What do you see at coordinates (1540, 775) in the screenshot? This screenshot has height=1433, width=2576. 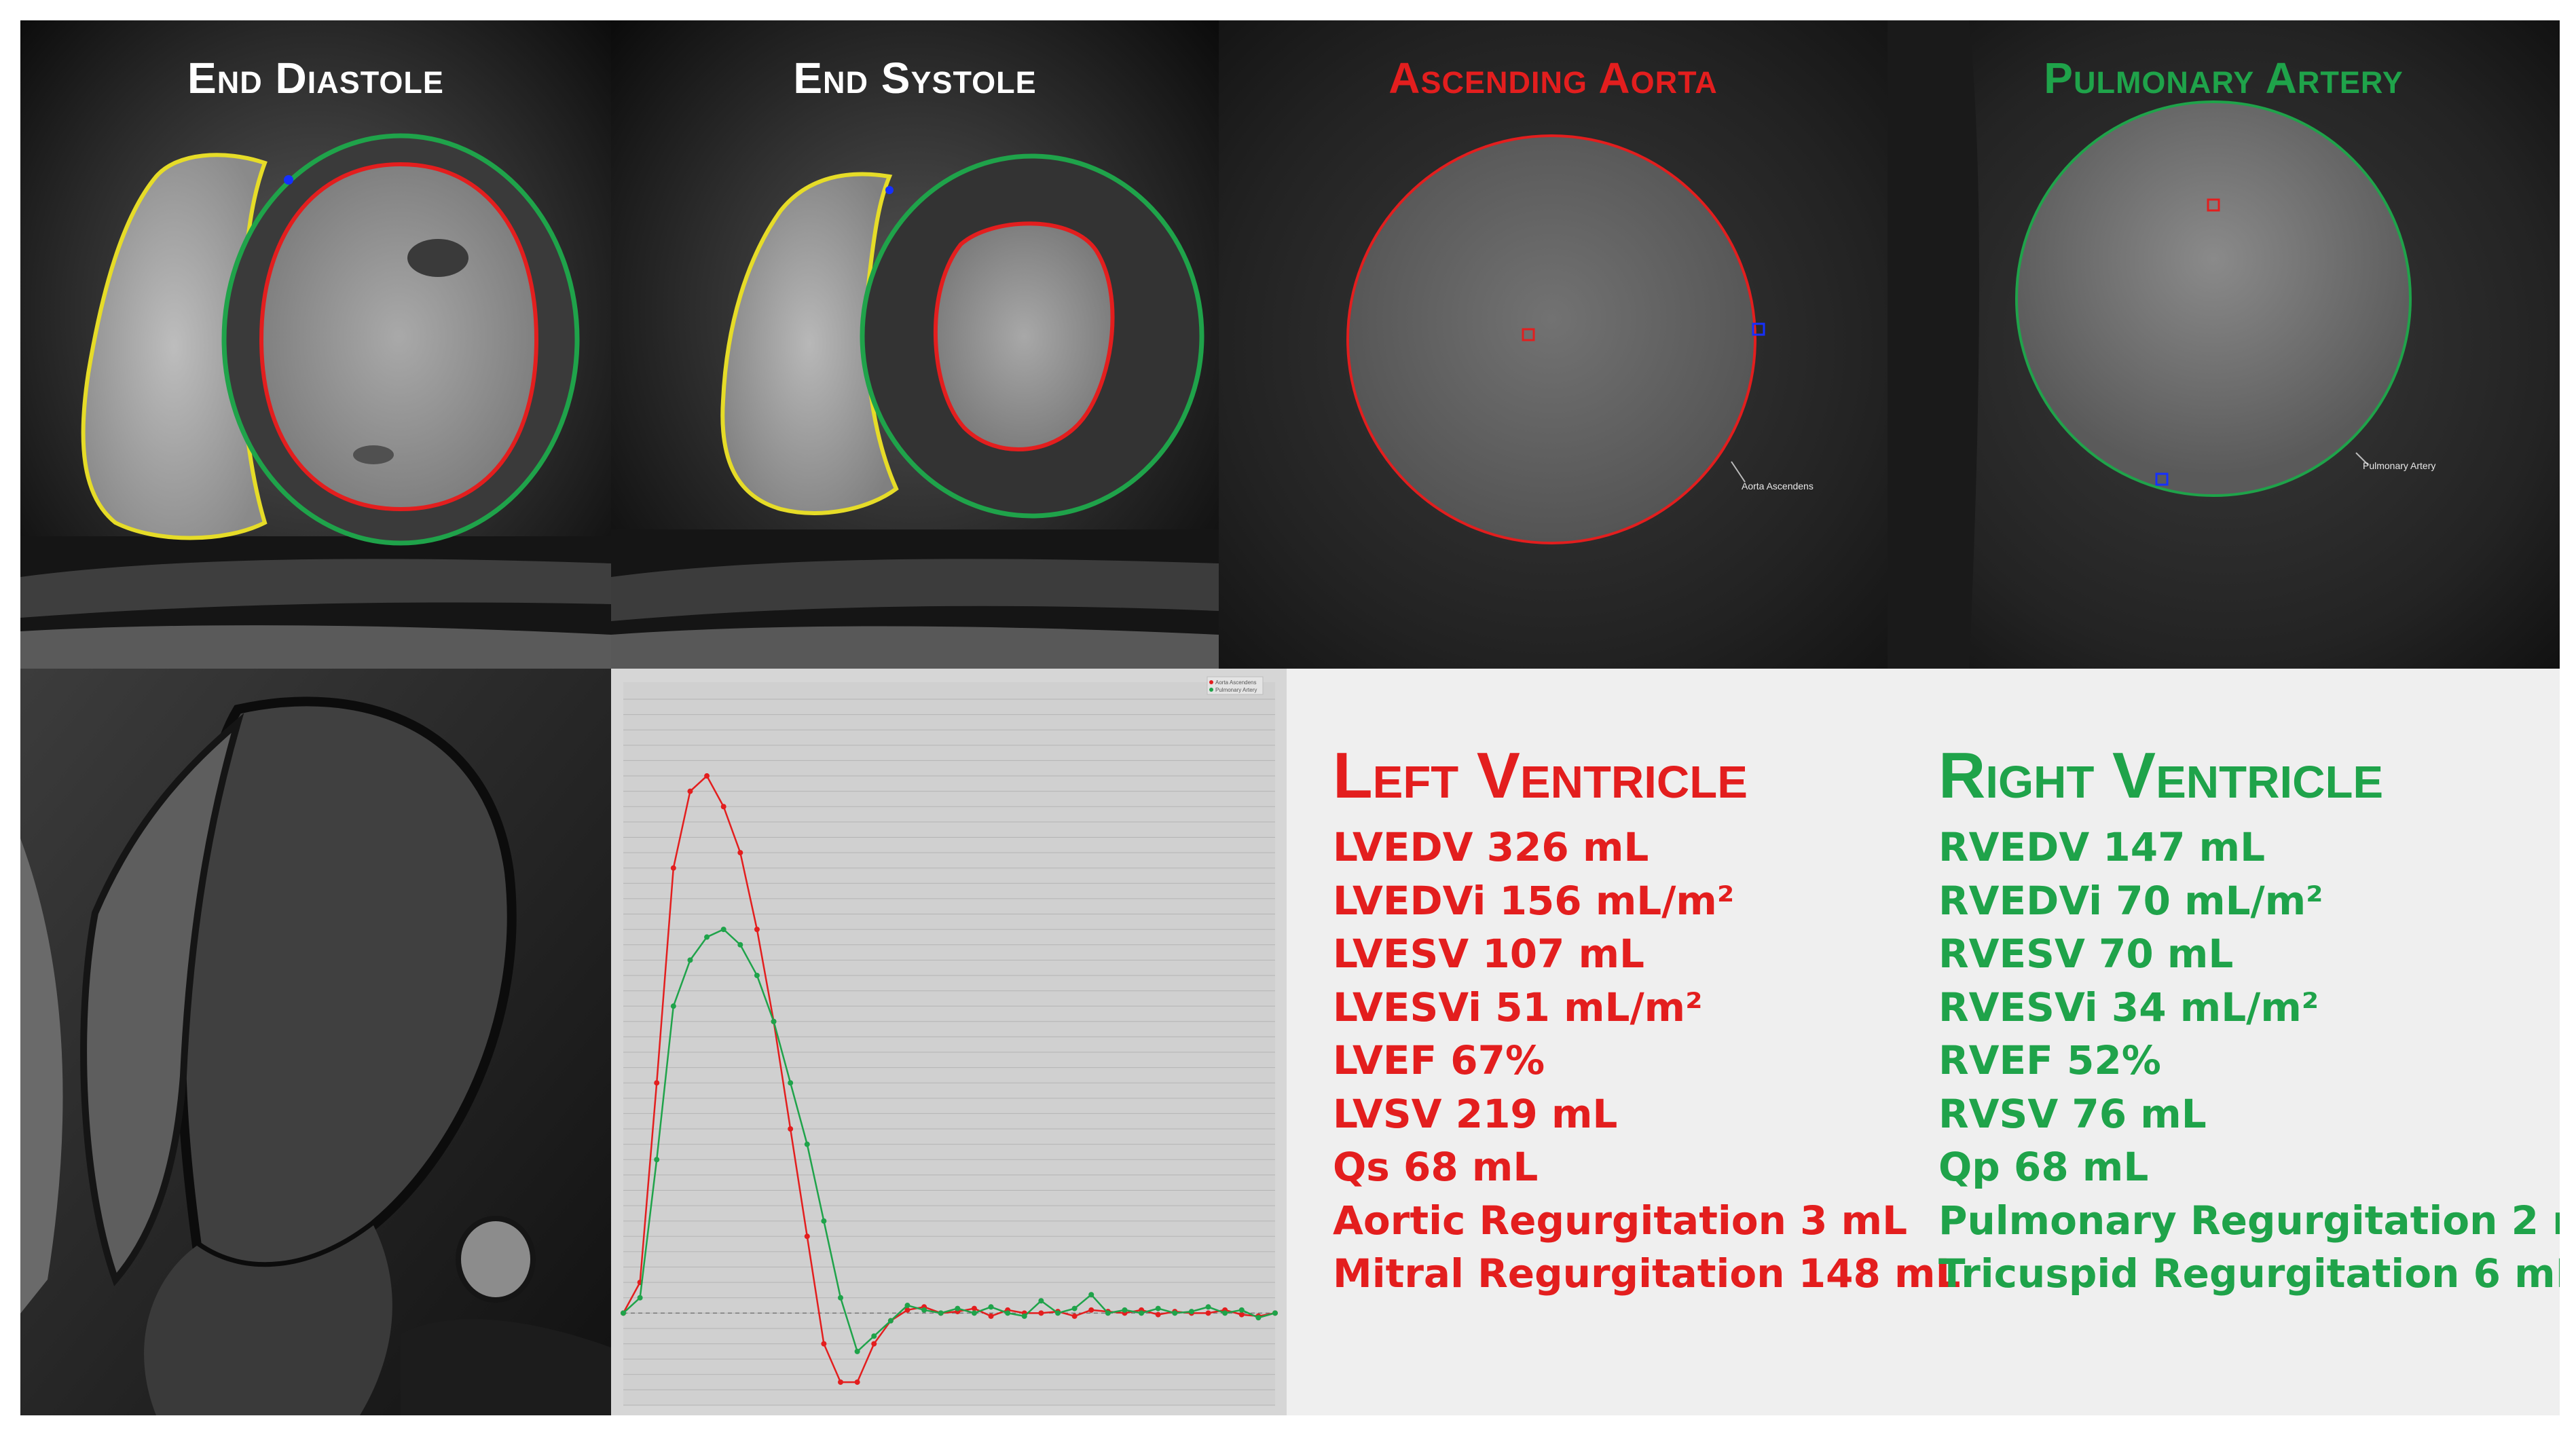 I see `left-ventricle-title: Left Ventricle` at bounding box center [1540, 775].